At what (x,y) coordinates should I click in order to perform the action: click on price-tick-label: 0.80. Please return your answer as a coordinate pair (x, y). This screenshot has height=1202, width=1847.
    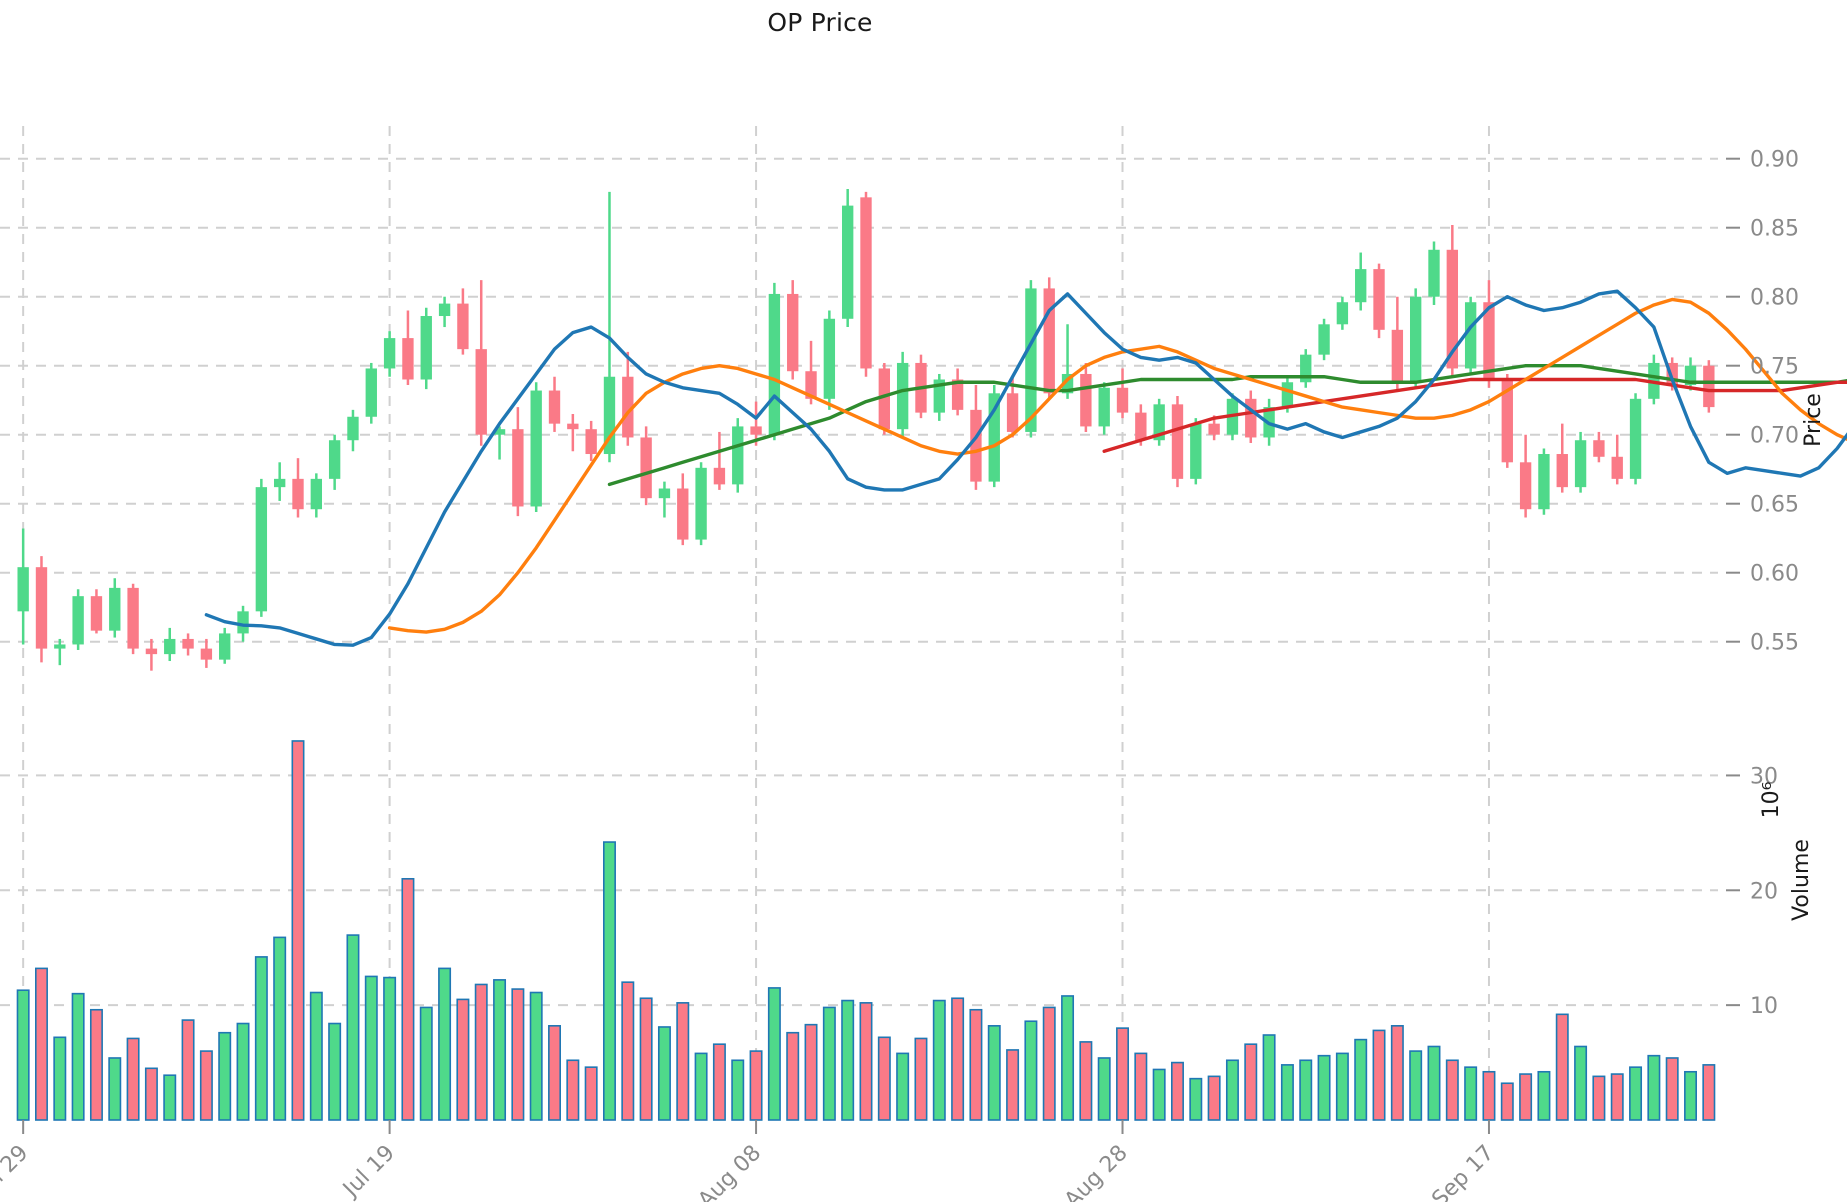
    Looking at the image, I should click on (1774, 298).